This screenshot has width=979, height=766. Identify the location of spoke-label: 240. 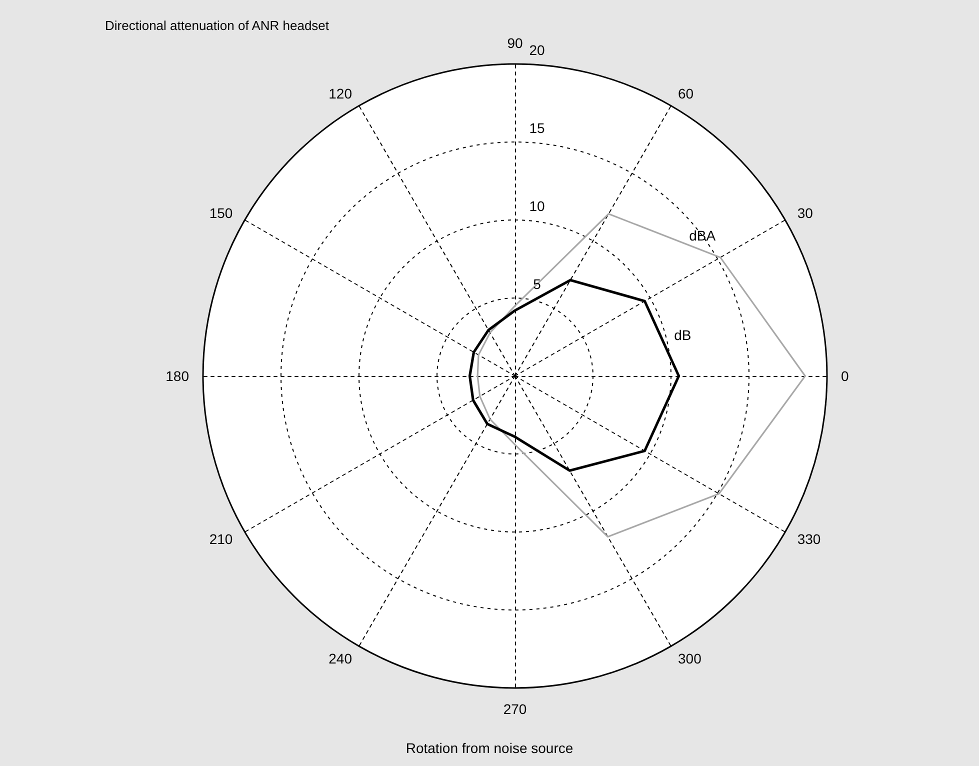
(340, 658).